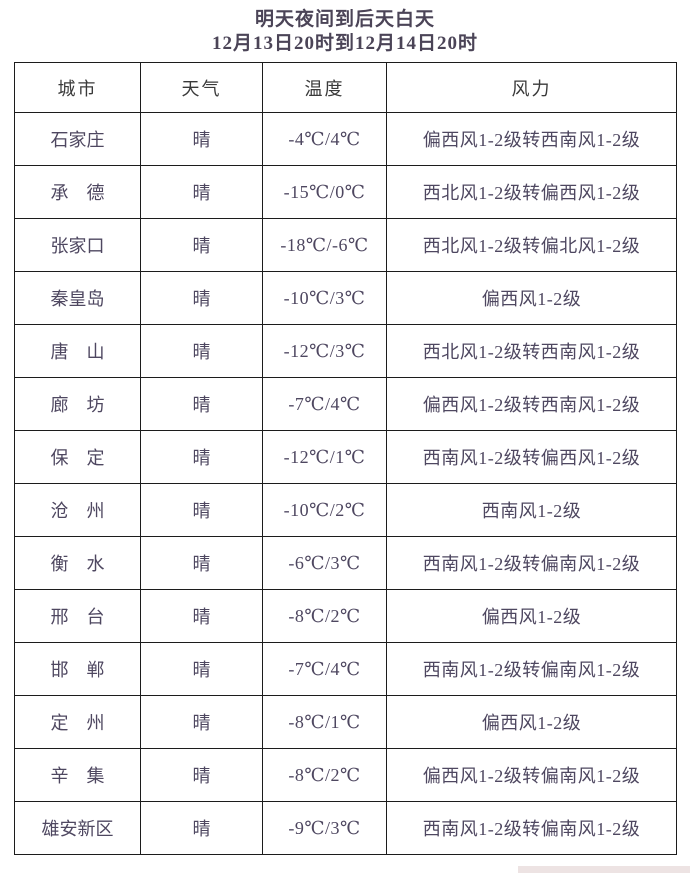 The width and height of the screenshot is (690, 892). I want to click on temp-cell: -12℃/3℃, so click(324, 351).